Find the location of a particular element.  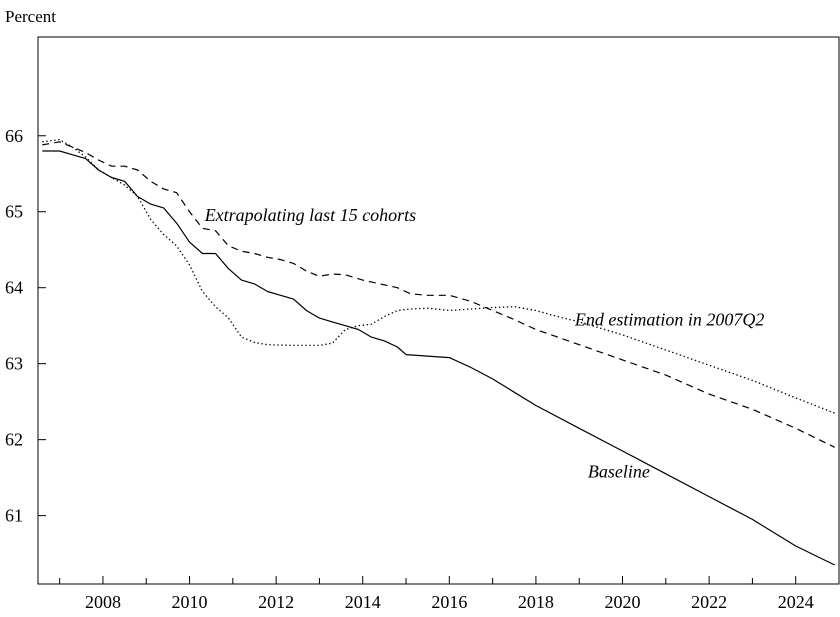

x-tick-label: 2024 is located at coordinates (796, 602).